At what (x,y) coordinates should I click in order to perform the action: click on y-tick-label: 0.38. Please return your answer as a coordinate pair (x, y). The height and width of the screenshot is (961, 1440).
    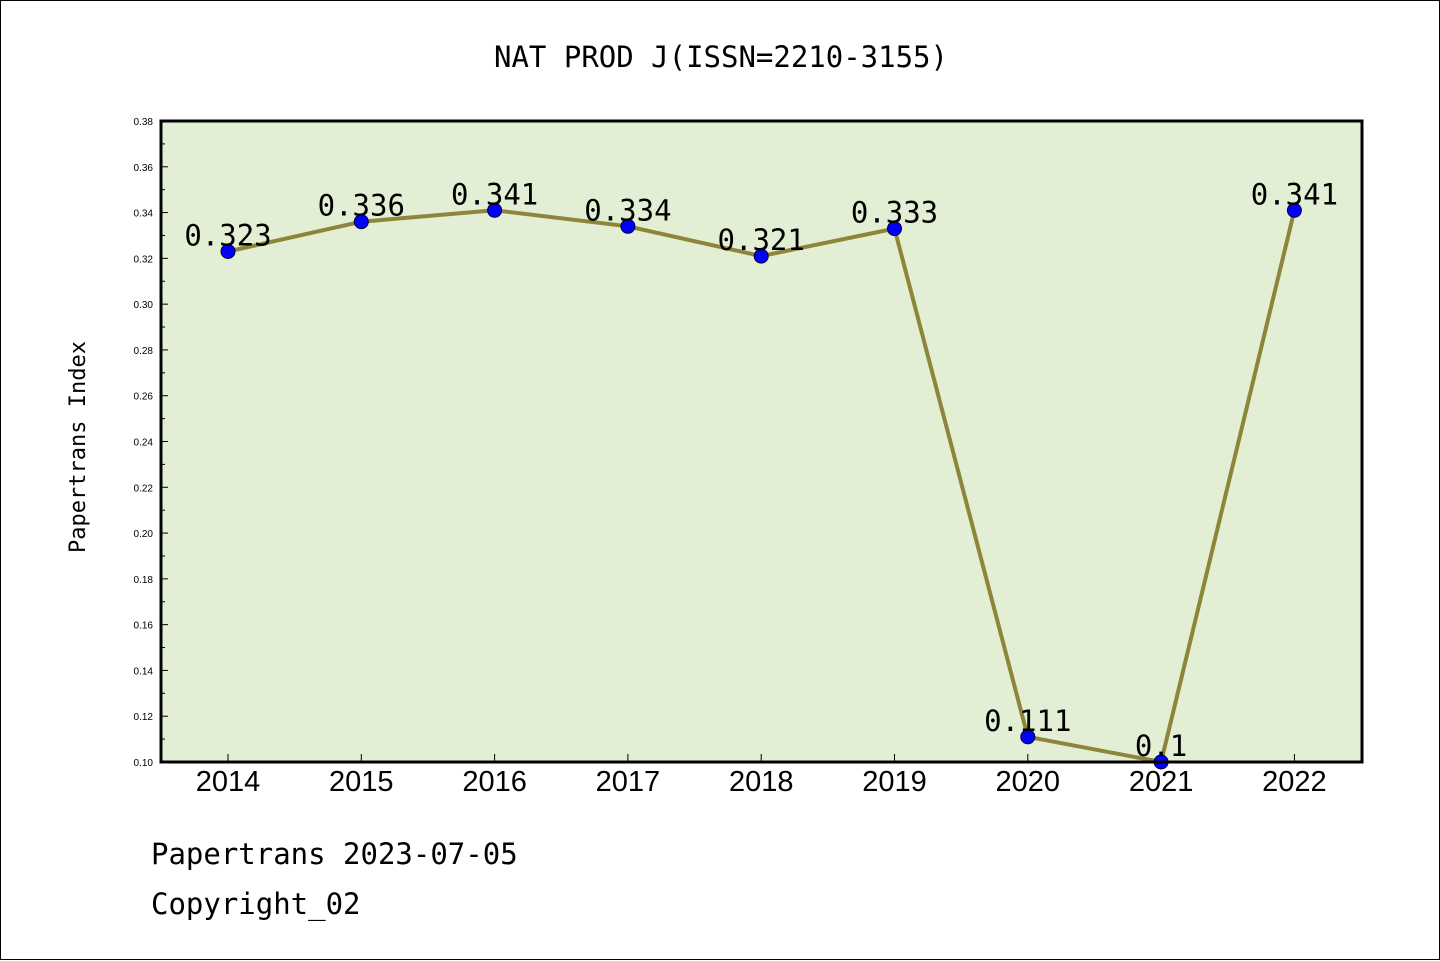
    Looking at the image, I should click on (144, 122).